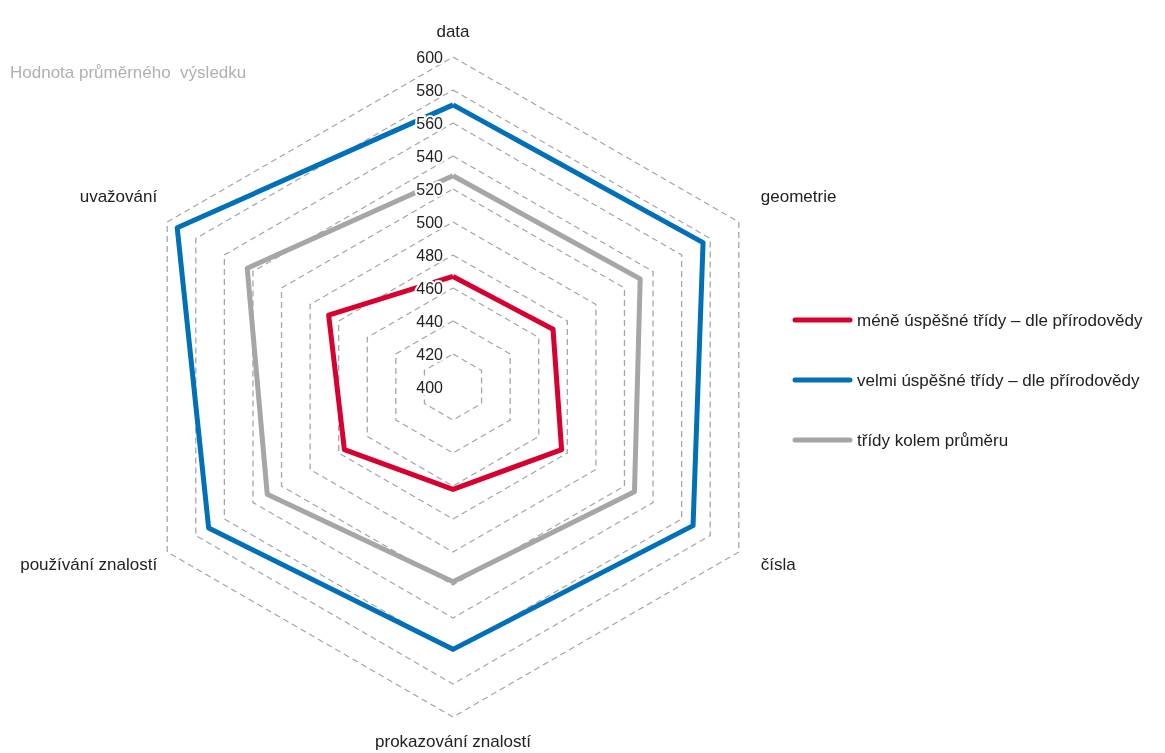  What do you see at coordinates (430, 255) in the screenshot?
I see `y-tick-label: 480` at bounding box center [430, 255].